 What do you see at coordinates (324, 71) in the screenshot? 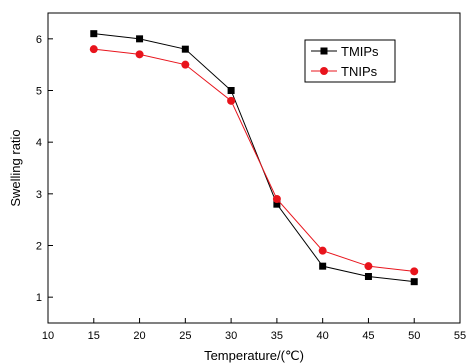
I see `legend-marker-tnips` at bounding box center [324, 71].